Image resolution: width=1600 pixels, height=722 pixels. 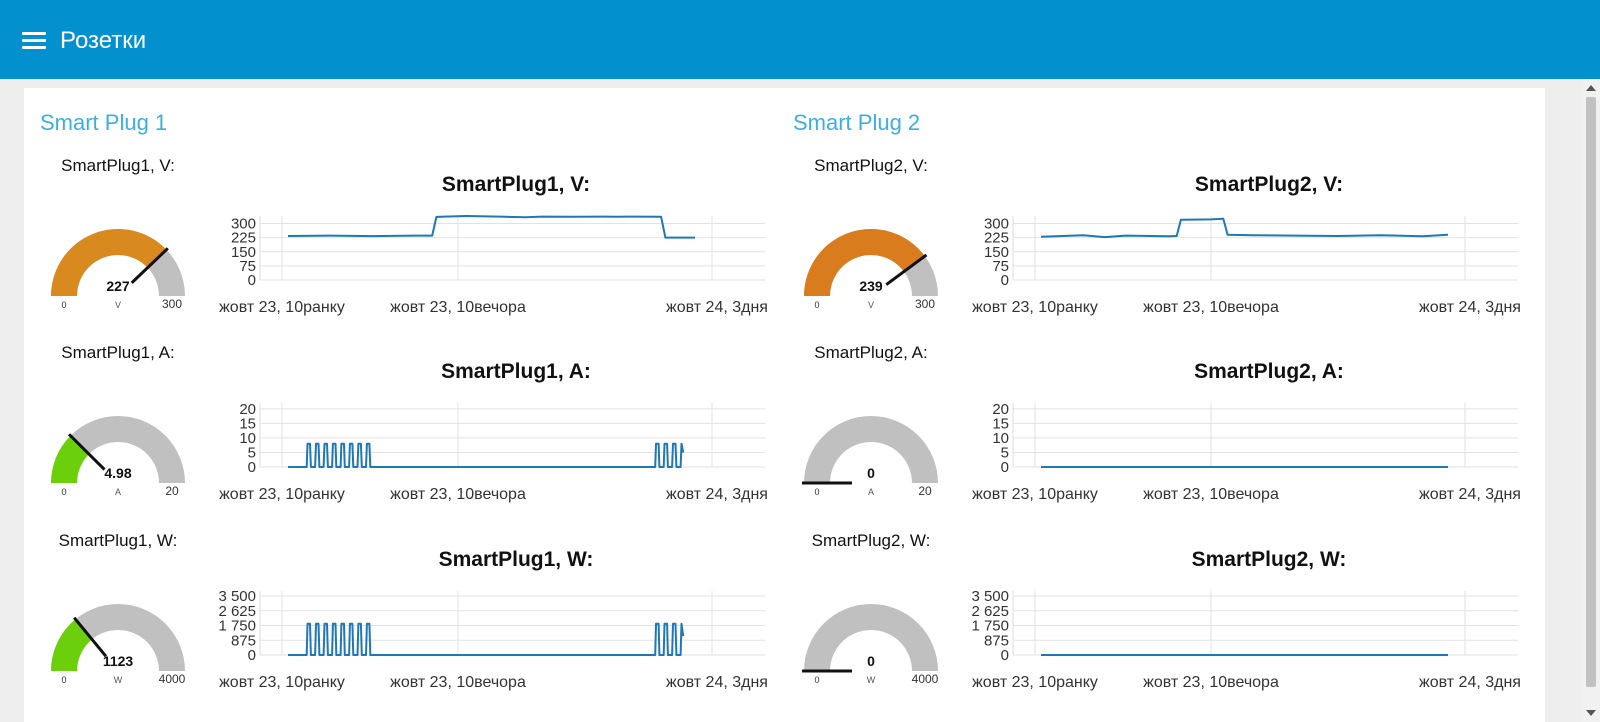 What do you see at coordinates (871, 165) in the screenshot?
I see `gauge-label: SmartPlug2, V:` at bounding box center [871, 165].